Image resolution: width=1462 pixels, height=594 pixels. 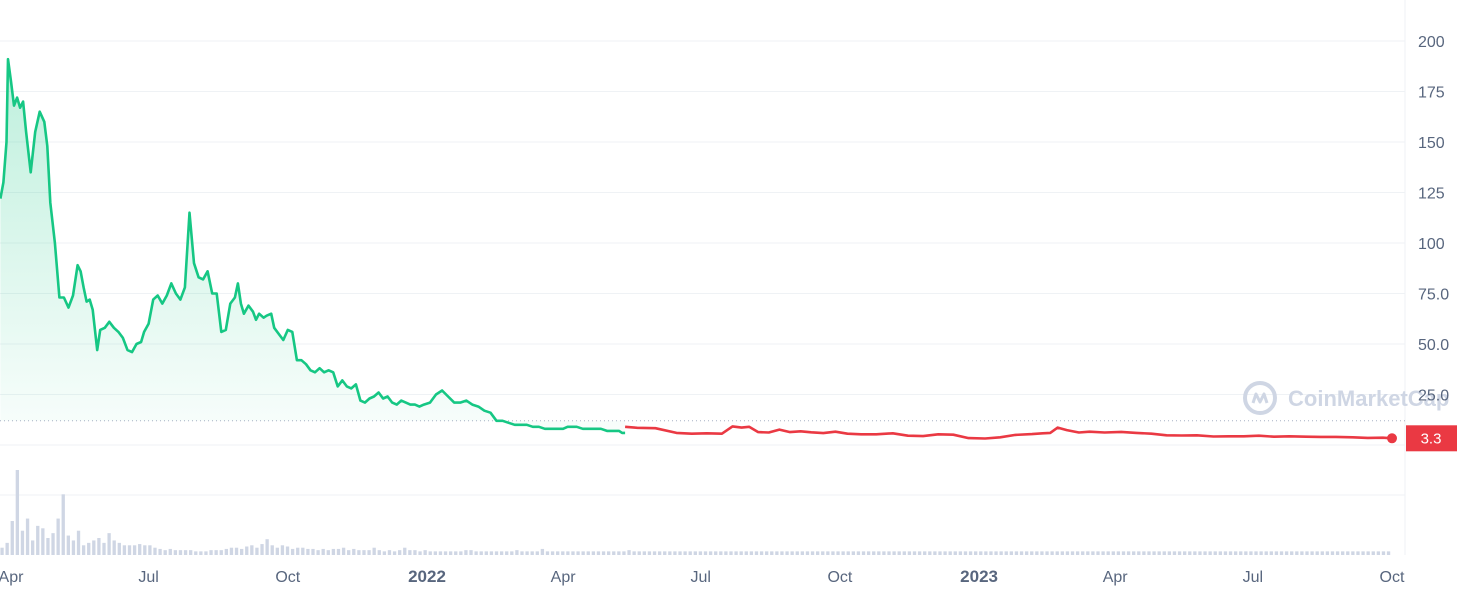 What do you see at coordinates (702, 576) in the screenshot?
I see `x-axis: Apr Jul Oct 2022 Apr Jul Oct 2023 Apr Jul Oct` at bounding box center [702, 576].